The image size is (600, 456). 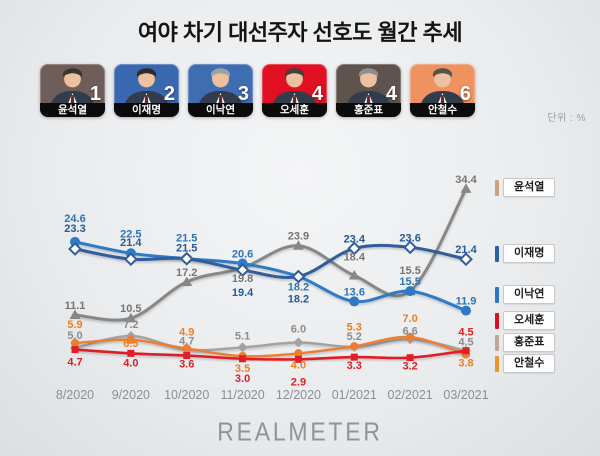 I want to click on rank-badge: 2, so click(x=169, y=94).